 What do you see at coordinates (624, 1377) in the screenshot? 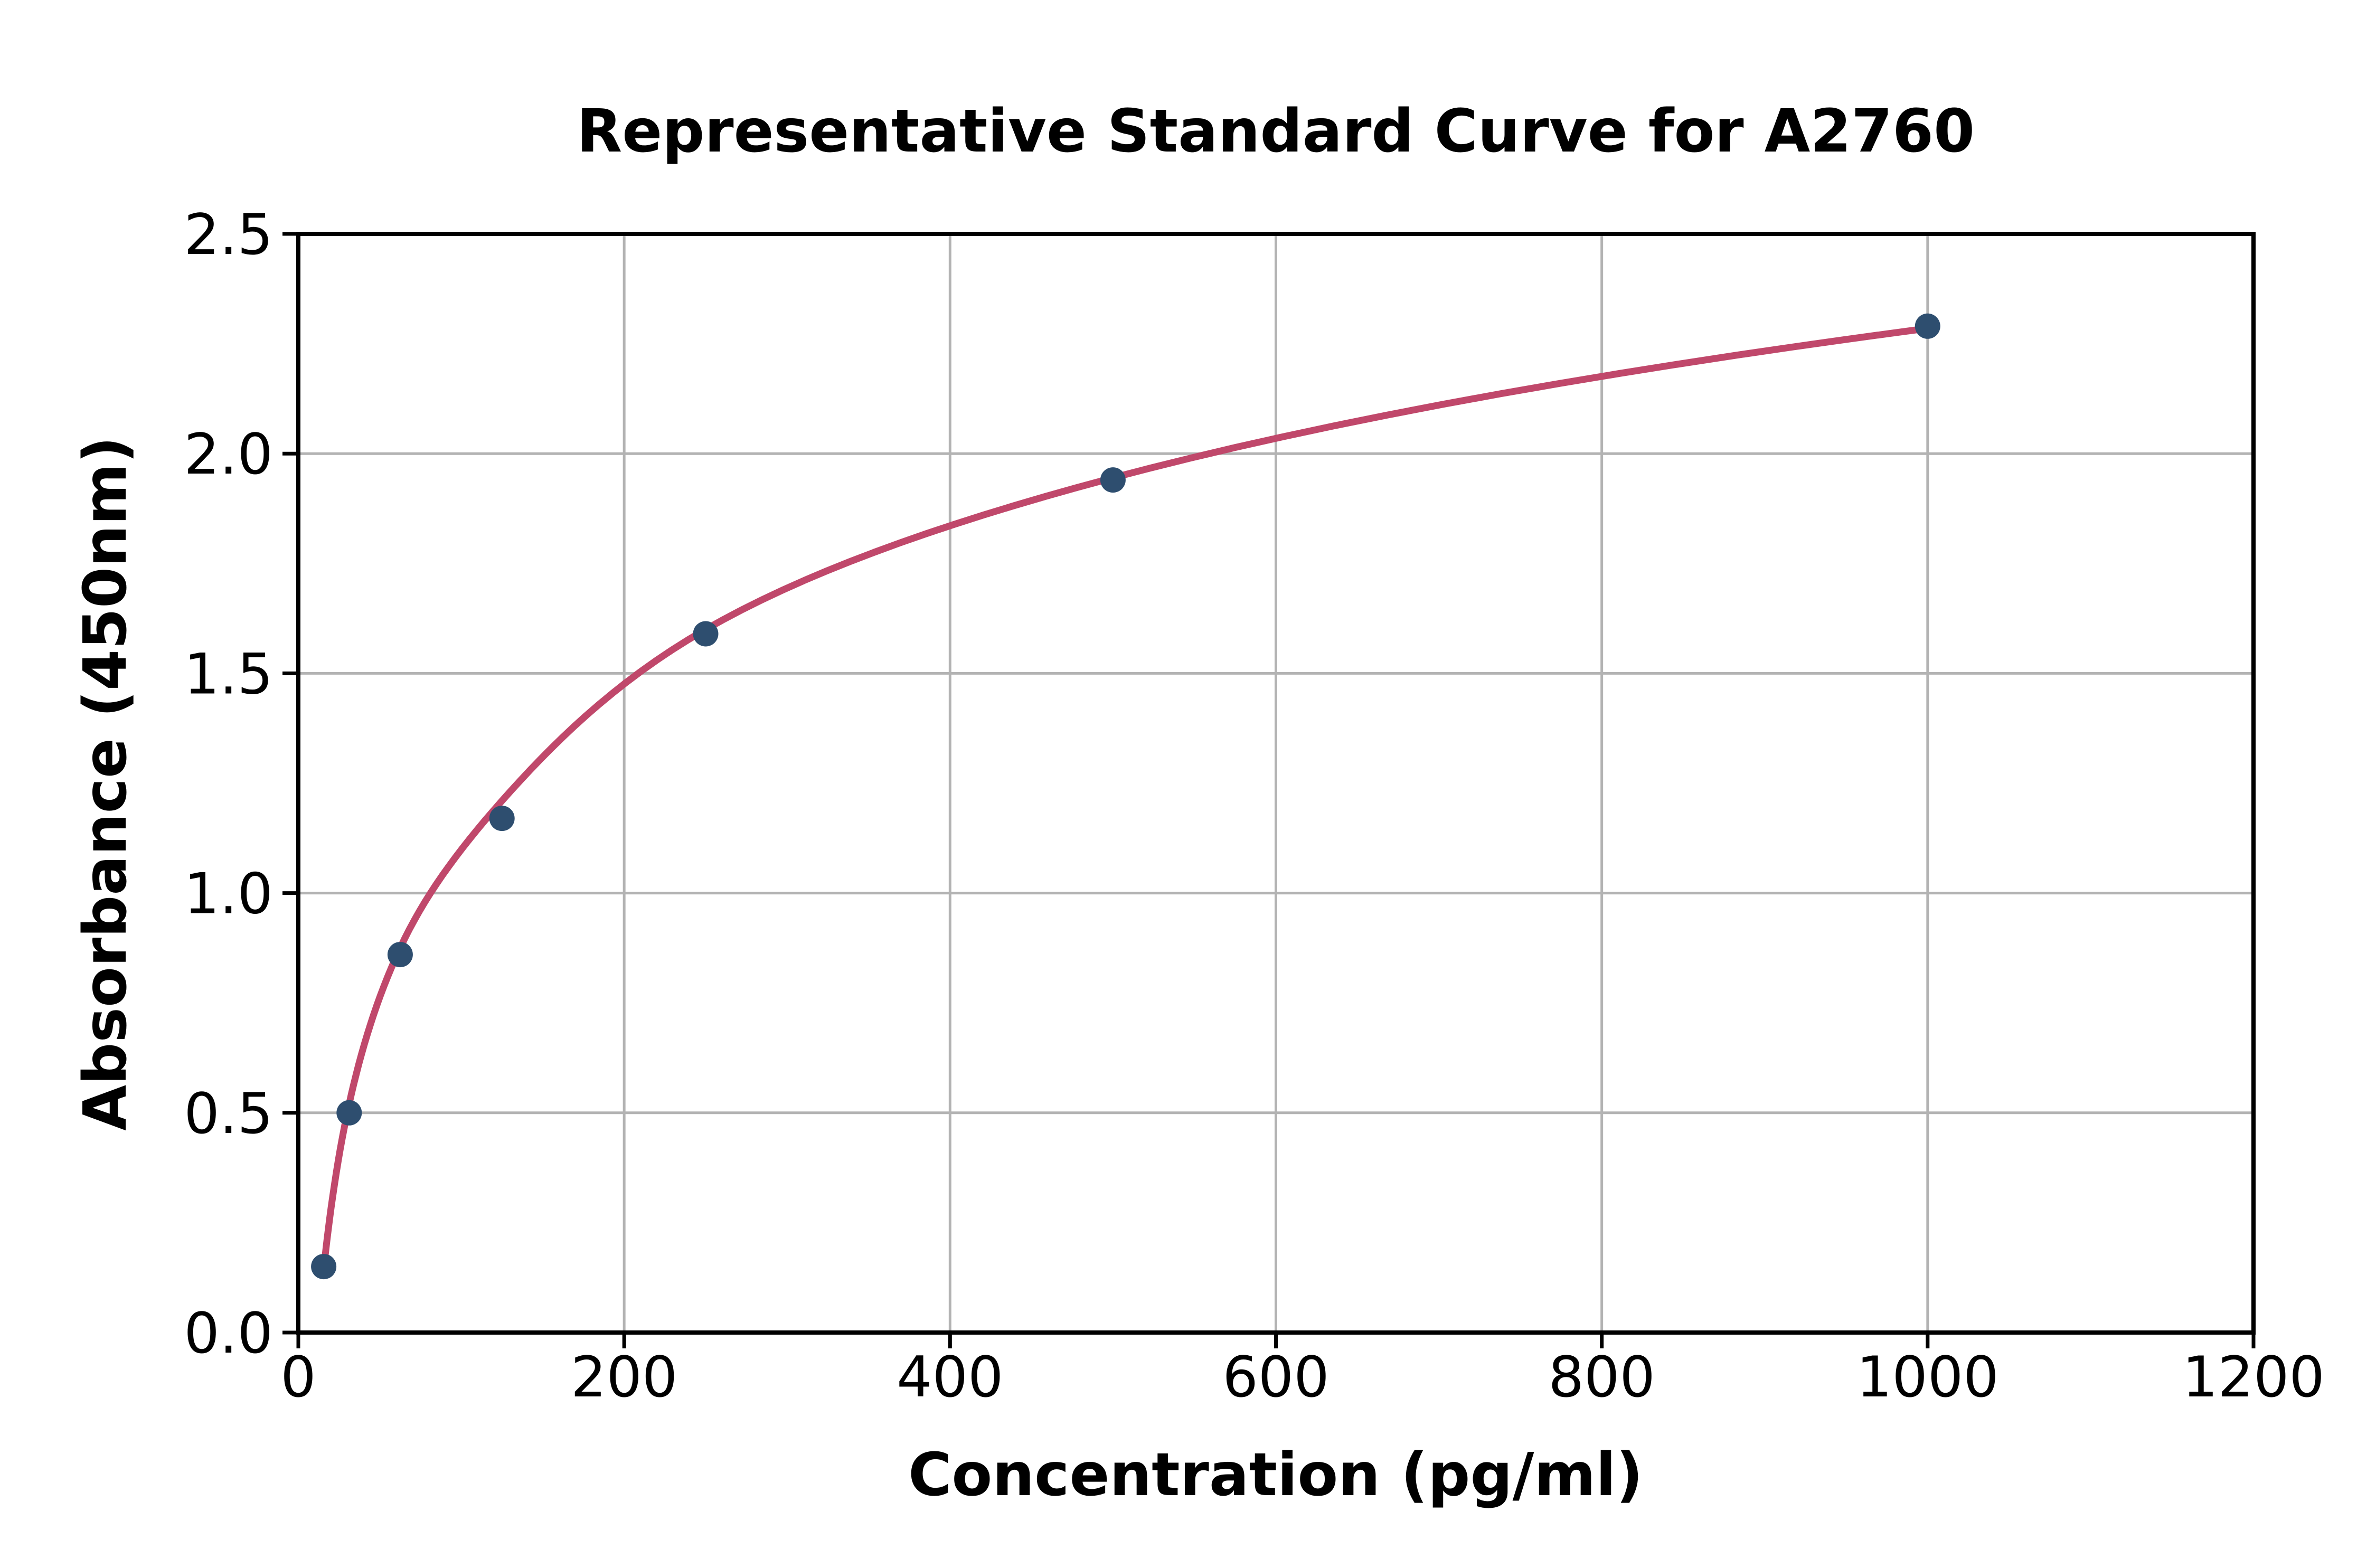
I see `x-tick-label: 200` at bounding box center [624, 1377].